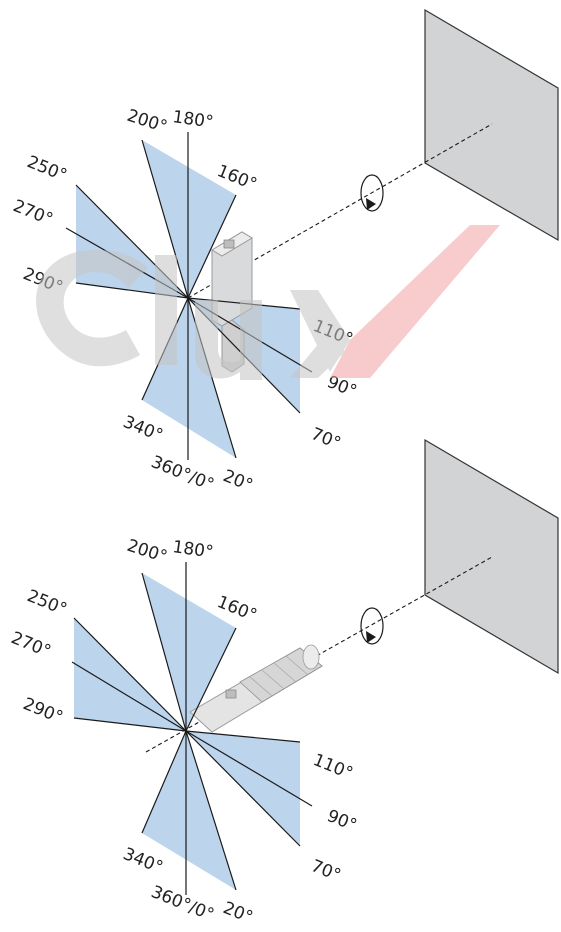  What do you see at coordinates (237, 913) in the screenshot?
I see `bottom-label-20: 20°` at bounding box center [237, 913].